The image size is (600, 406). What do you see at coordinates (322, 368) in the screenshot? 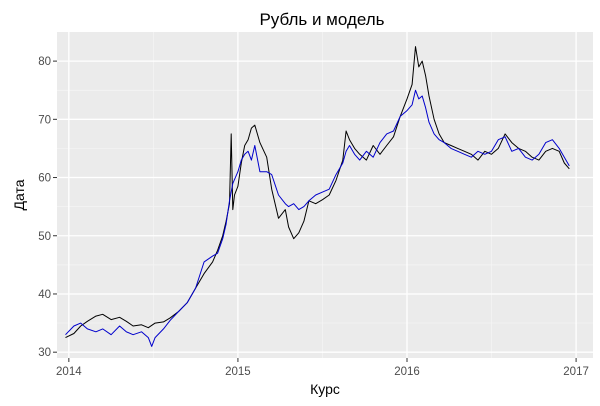
I see `x-axis: 2014 2015 2016 2017` at bounding box center [322, 368].